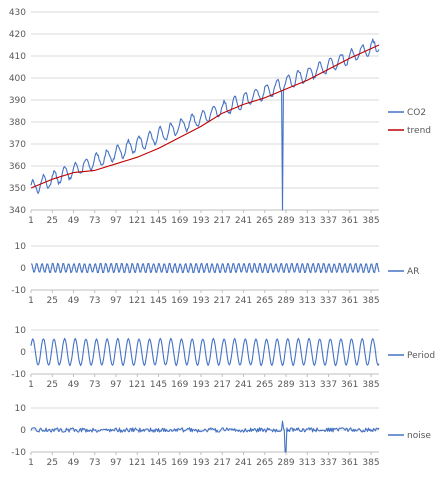 This screenshot has height=485, width=436. I want to click on y-tick-label: 350, so click(17, 189).